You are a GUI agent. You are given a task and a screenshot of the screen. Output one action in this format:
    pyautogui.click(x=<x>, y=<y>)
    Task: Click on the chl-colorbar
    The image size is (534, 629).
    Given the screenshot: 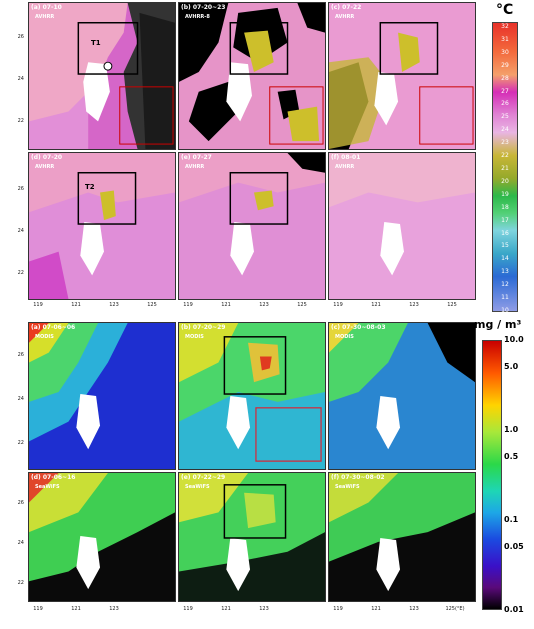 What is the action you would take?
    pyautogui.click(x=492, y=475)
    